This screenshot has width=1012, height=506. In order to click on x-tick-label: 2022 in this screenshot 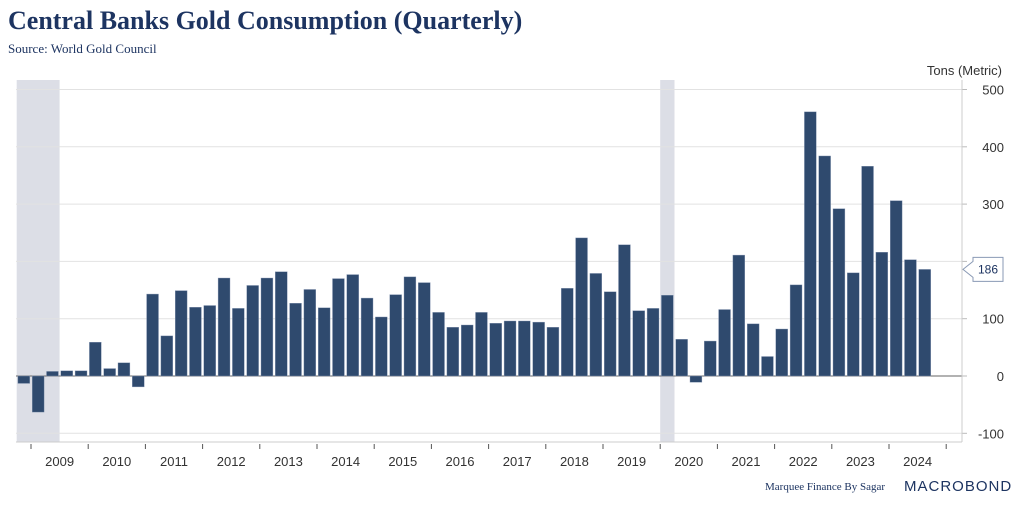, I will do `click(803, 461)`.